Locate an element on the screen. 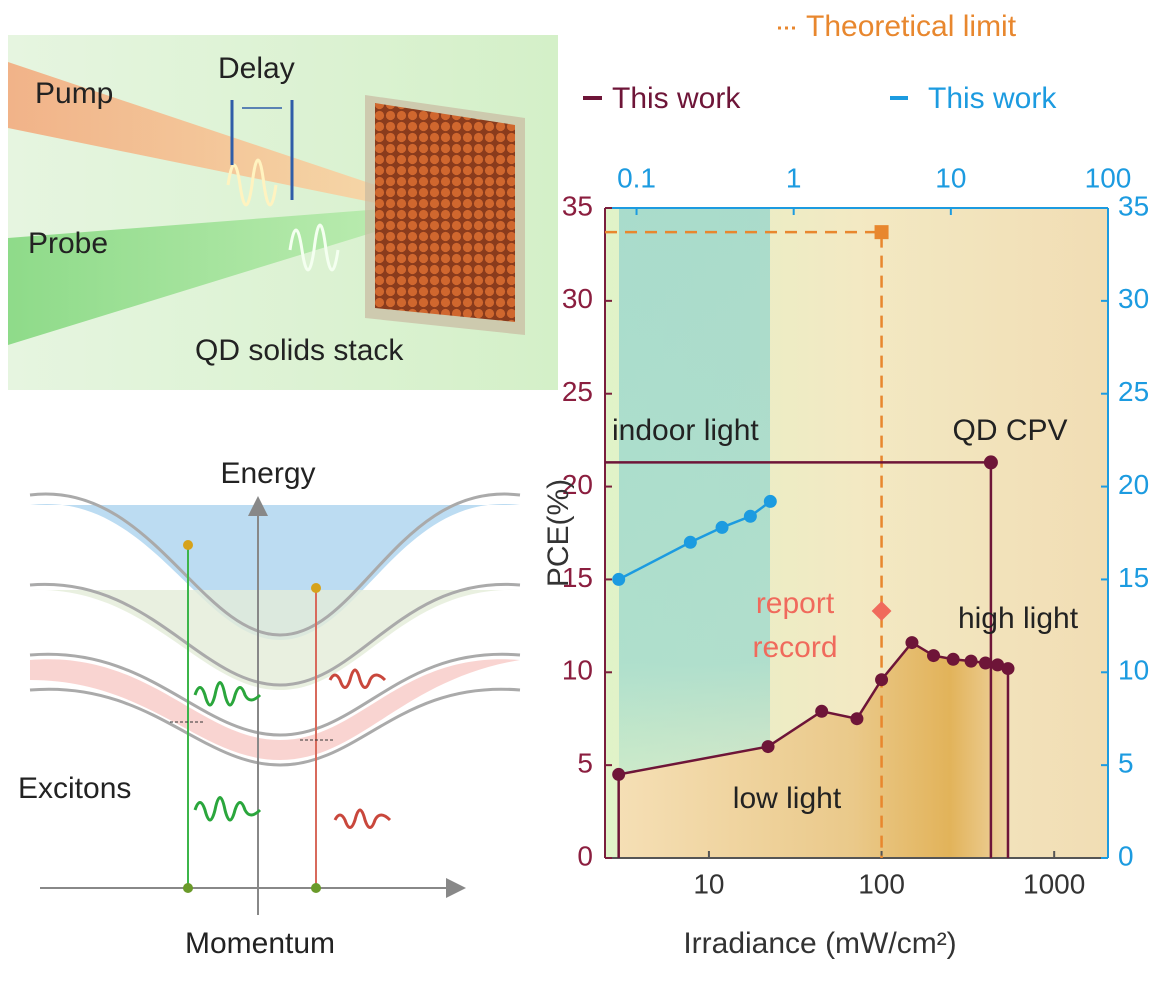 This screenshot has width=1174, height=983. y2-tick-label: 20 is located at coordinates (1133, 484).